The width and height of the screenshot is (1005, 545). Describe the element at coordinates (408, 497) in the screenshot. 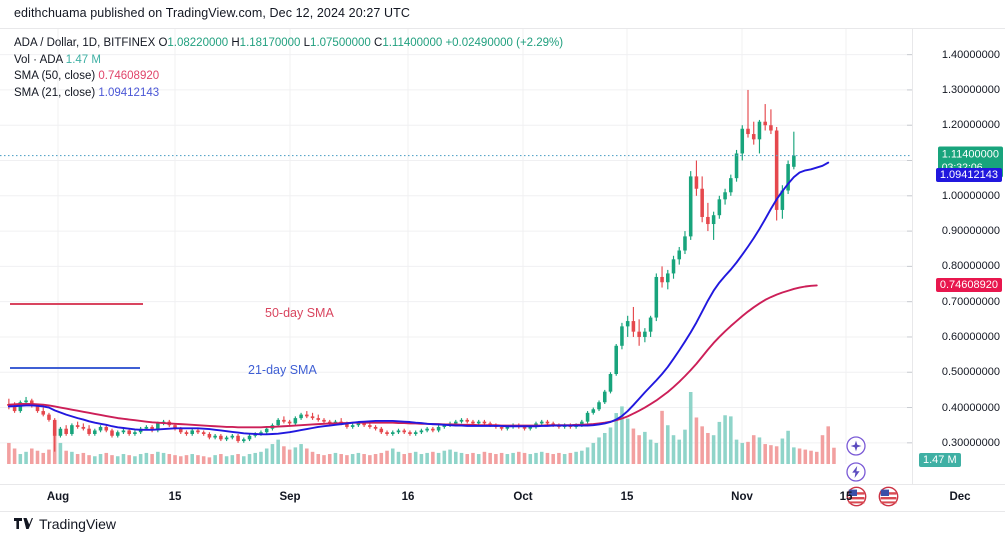

I see `time-tick: 16` at that location.